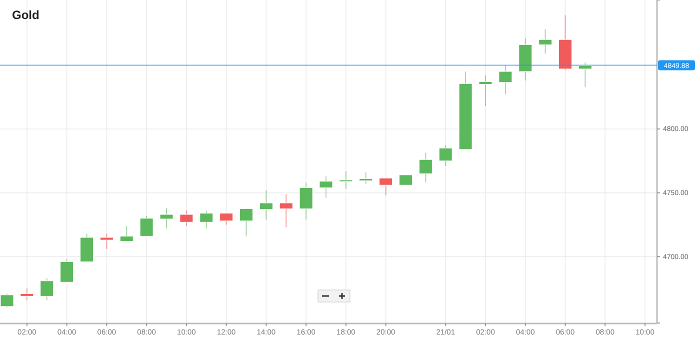 The height and width of the screenshot is (347, 699). What do you see at coordinates (26, 15) in the screenshot?
I see `text: Gold` at bounding box center [26, 15].